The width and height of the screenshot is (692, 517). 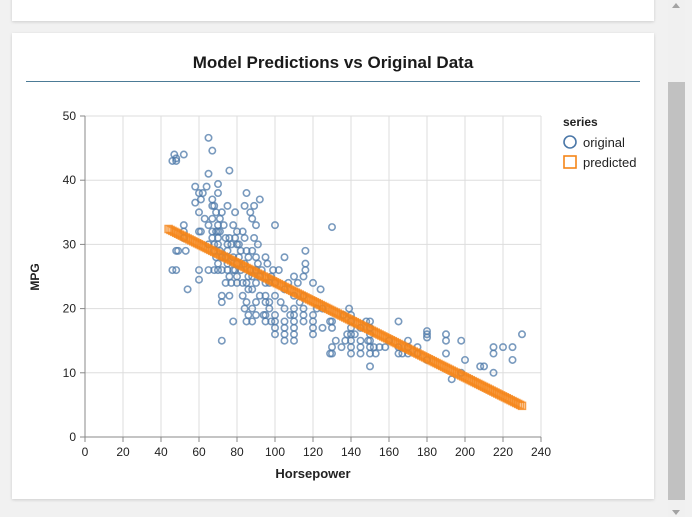 What do you see at coordinates (570, 142) in the screenshot?
I see `legend-original-symbol` at bounding box center [570, 142].